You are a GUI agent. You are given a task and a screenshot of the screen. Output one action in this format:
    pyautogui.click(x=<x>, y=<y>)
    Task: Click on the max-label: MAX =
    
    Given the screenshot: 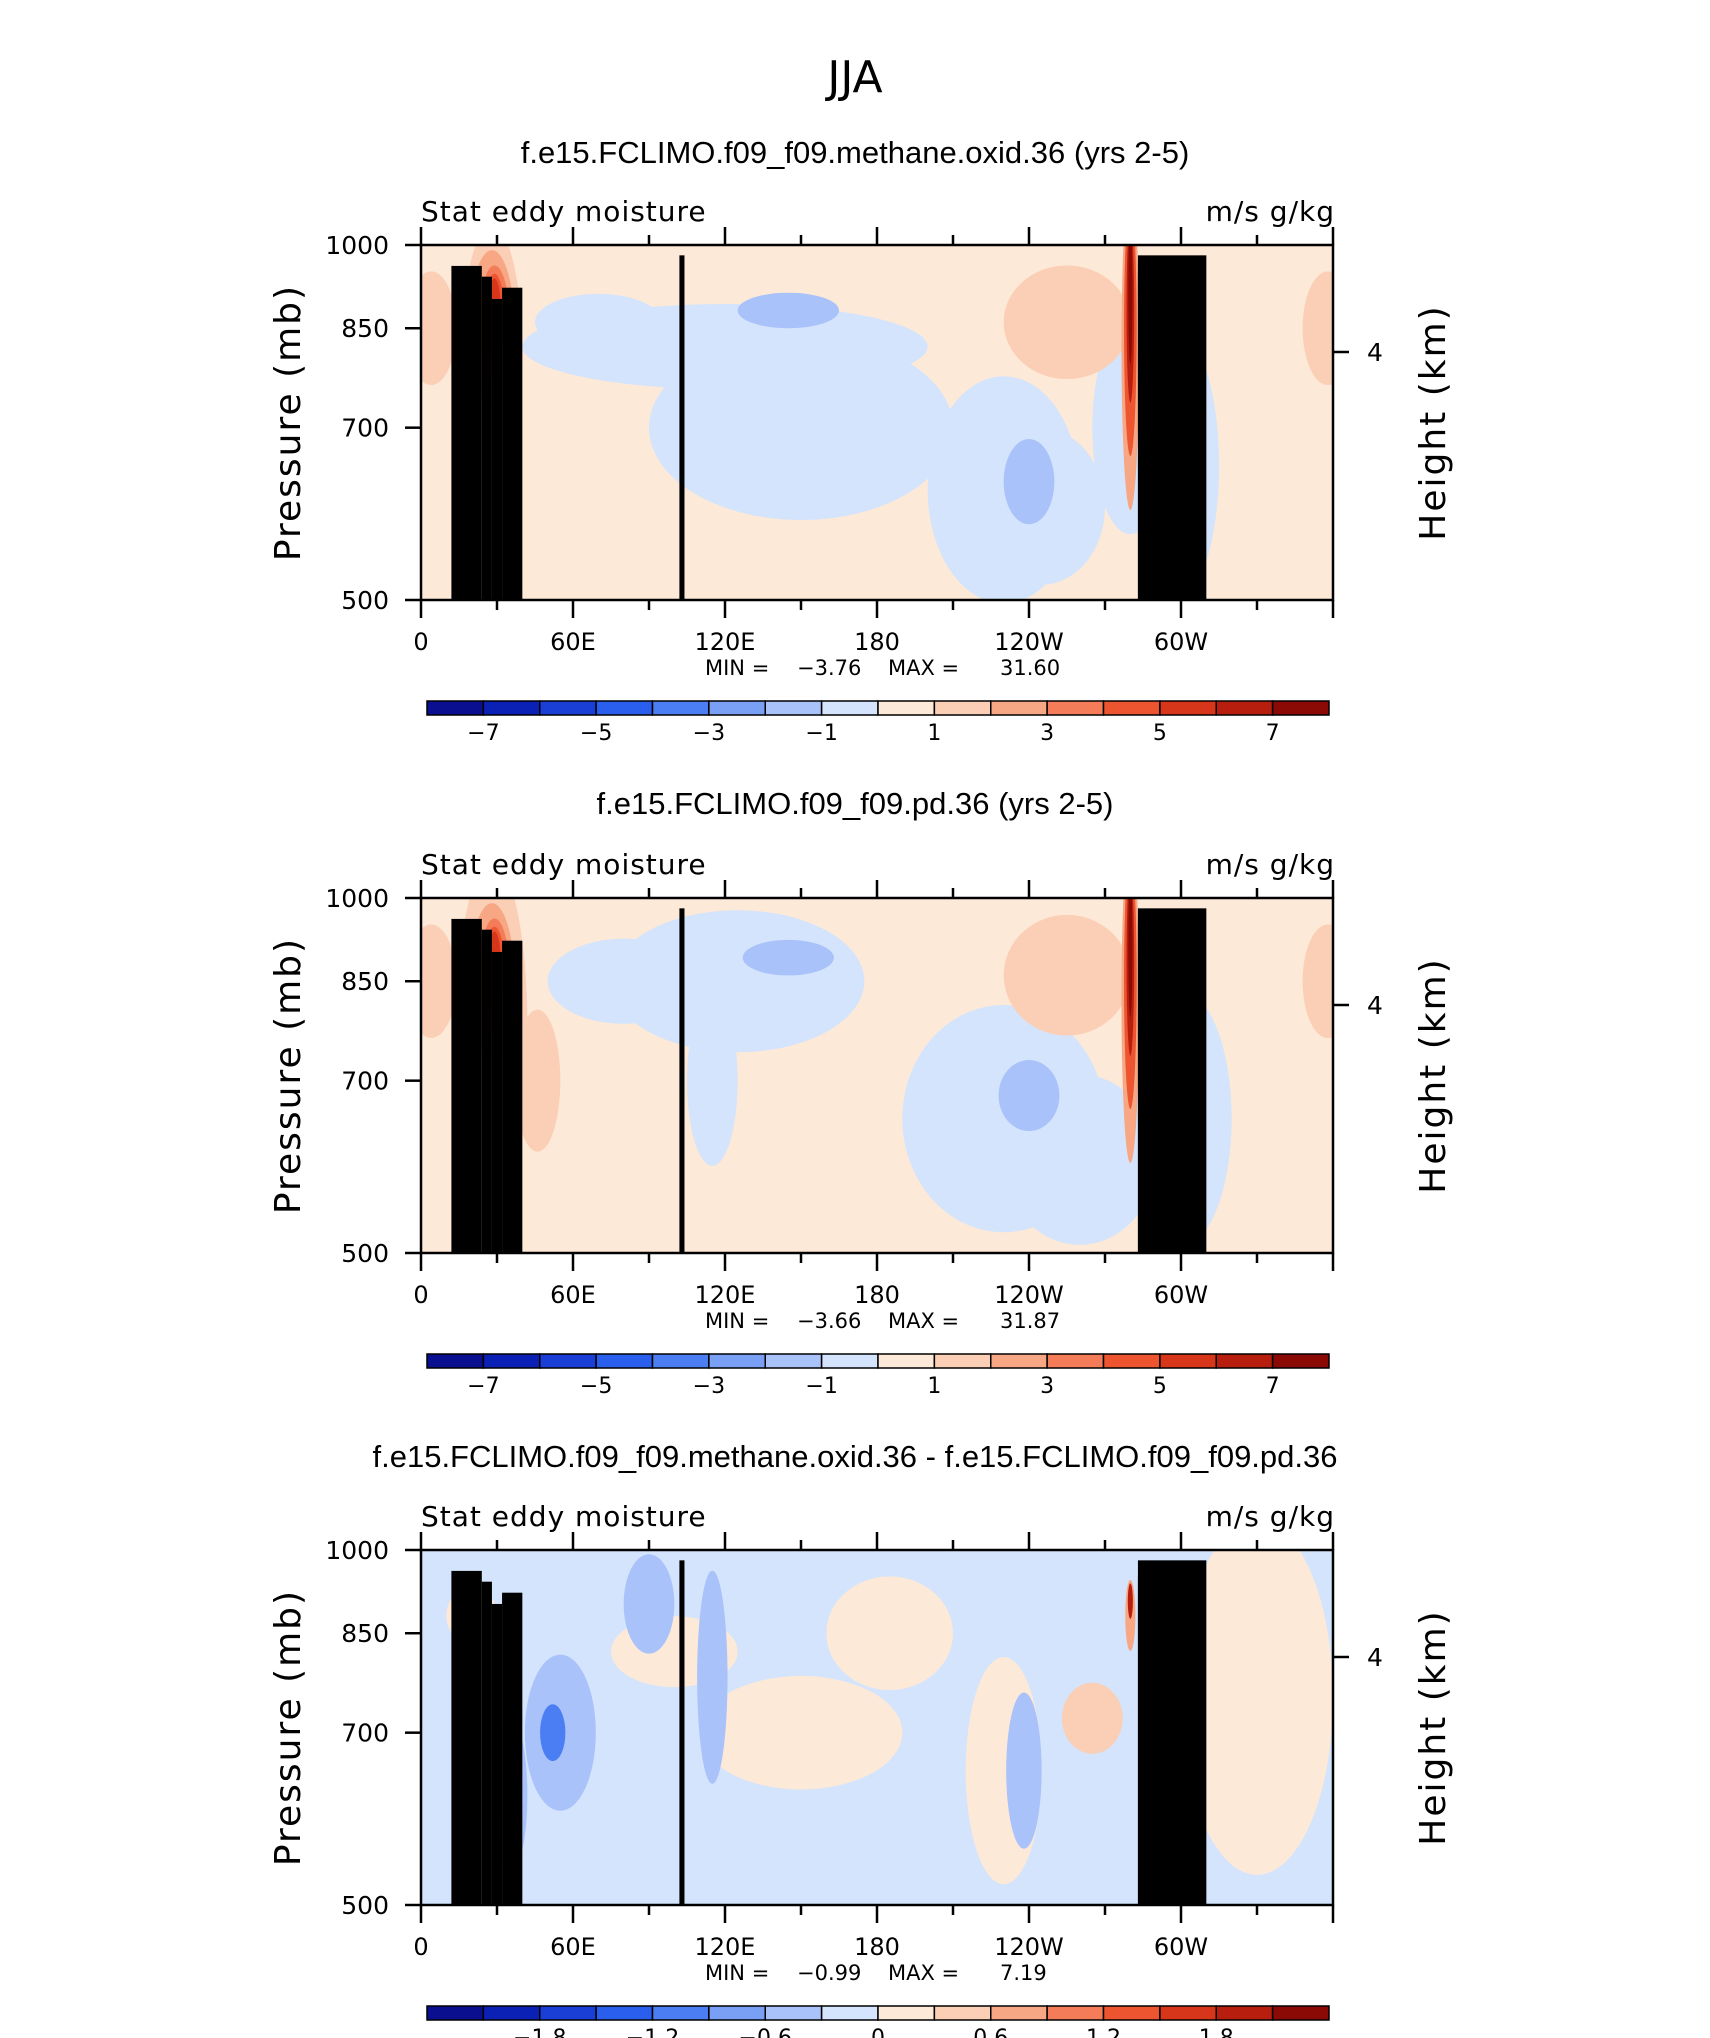 What is the action you would take?
    pyautogui.click(x=923, y=1321)
    